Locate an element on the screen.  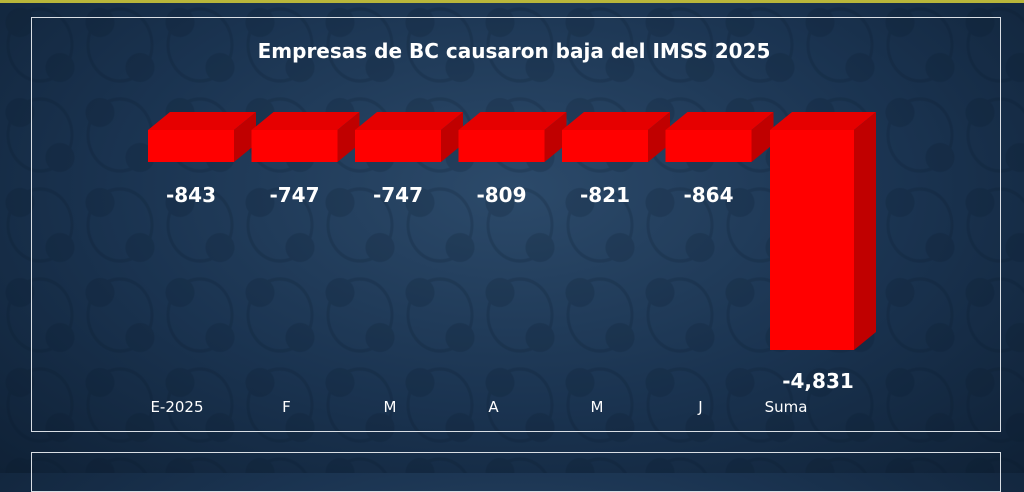
category-label: F is located at coordinates (286, 407).